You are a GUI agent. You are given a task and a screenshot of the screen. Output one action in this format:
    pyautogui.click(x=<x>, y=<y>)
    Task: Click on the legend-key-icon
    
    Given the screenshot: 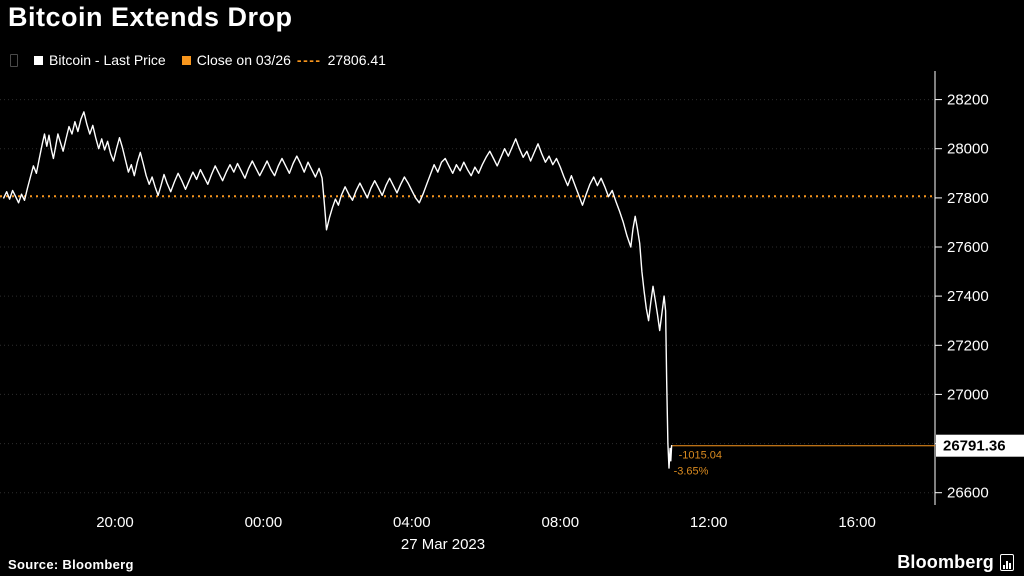 What is the action you would take?
    pyautogui.click(x=14, y=60)
    